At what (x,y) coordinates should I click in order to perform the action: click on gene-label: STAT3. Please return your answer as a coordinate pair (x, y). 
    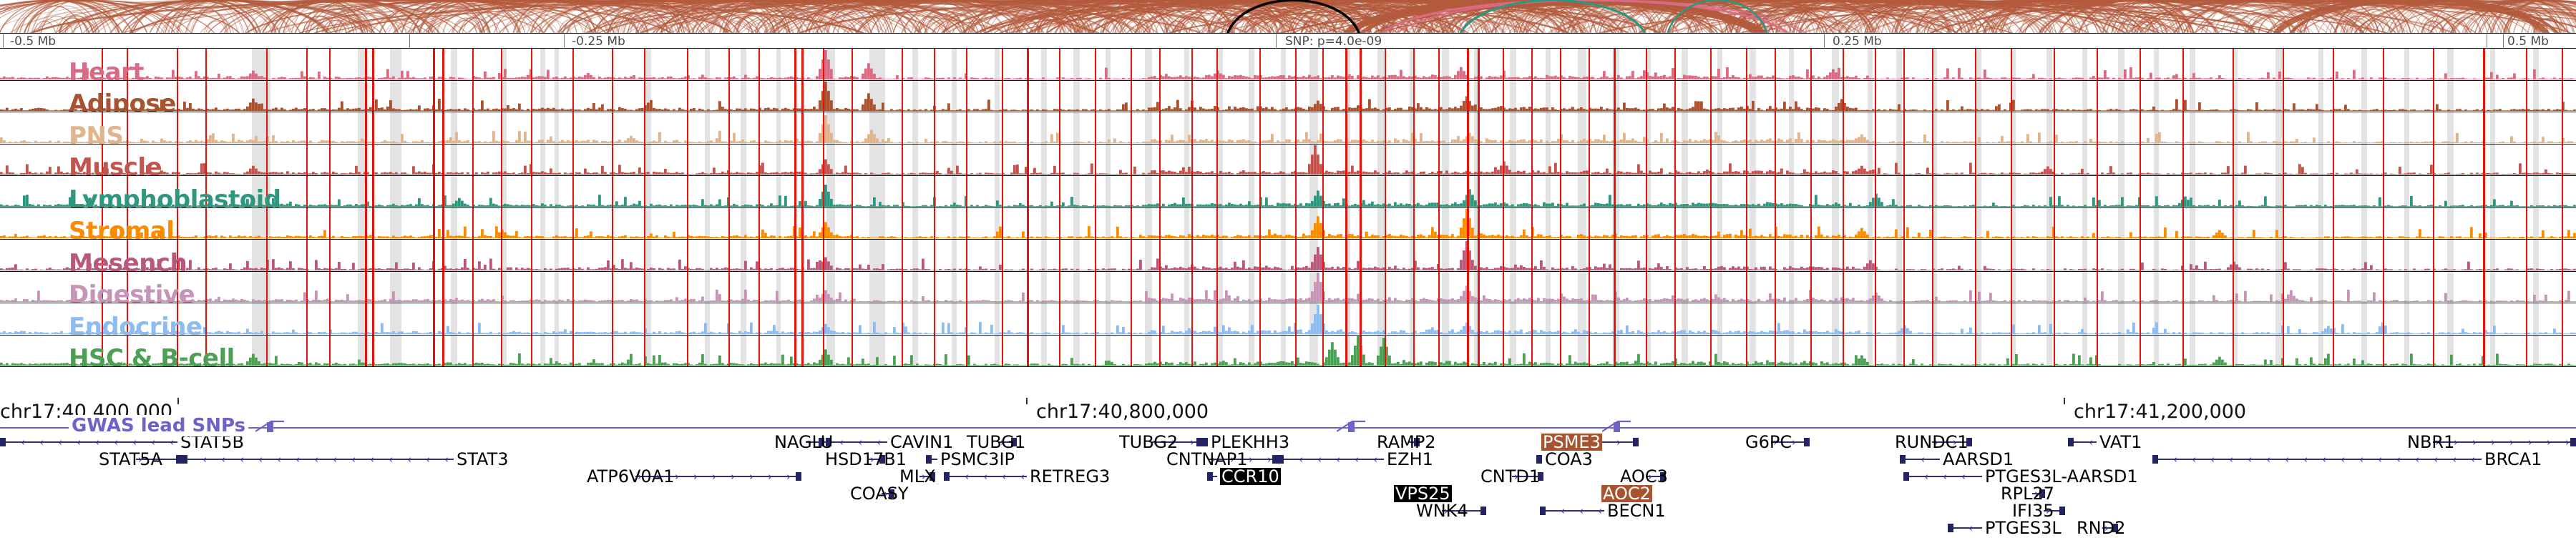
    Looking at the image, I should click on (483, 459).